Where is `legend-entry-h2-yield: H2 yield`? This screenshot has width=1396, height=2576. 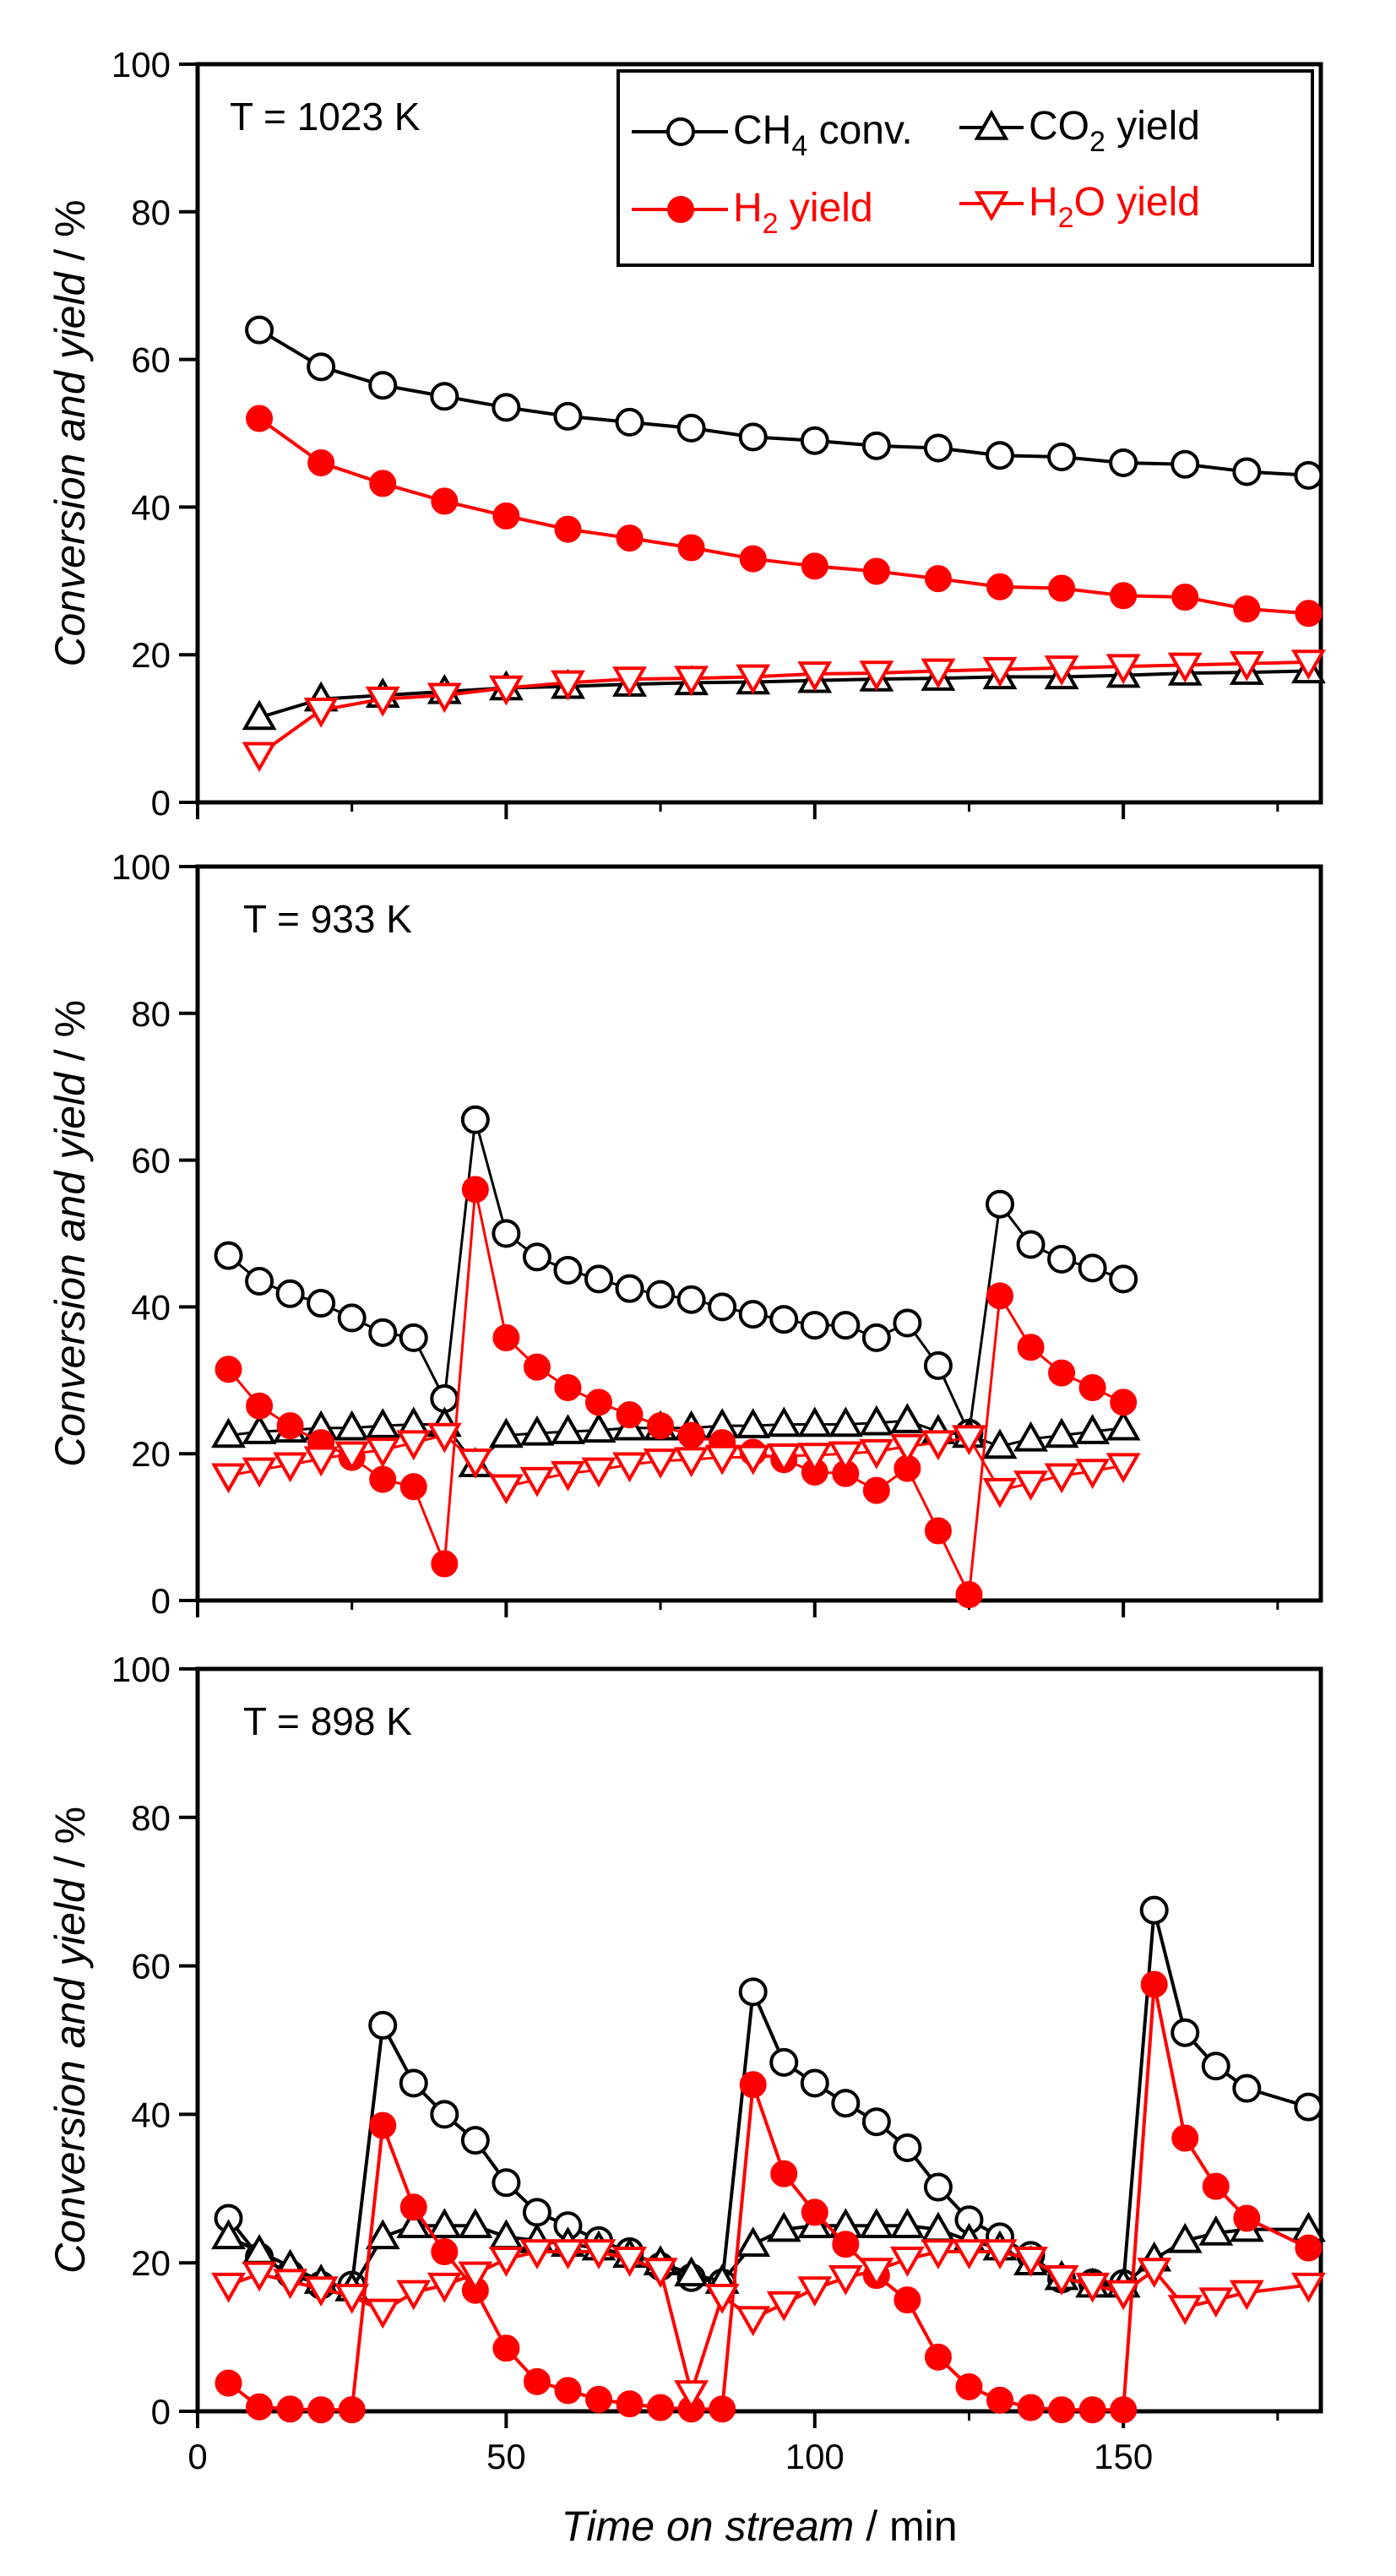
legend-entry-h2-yield: H2 yield is located at coordinates (752, 213).